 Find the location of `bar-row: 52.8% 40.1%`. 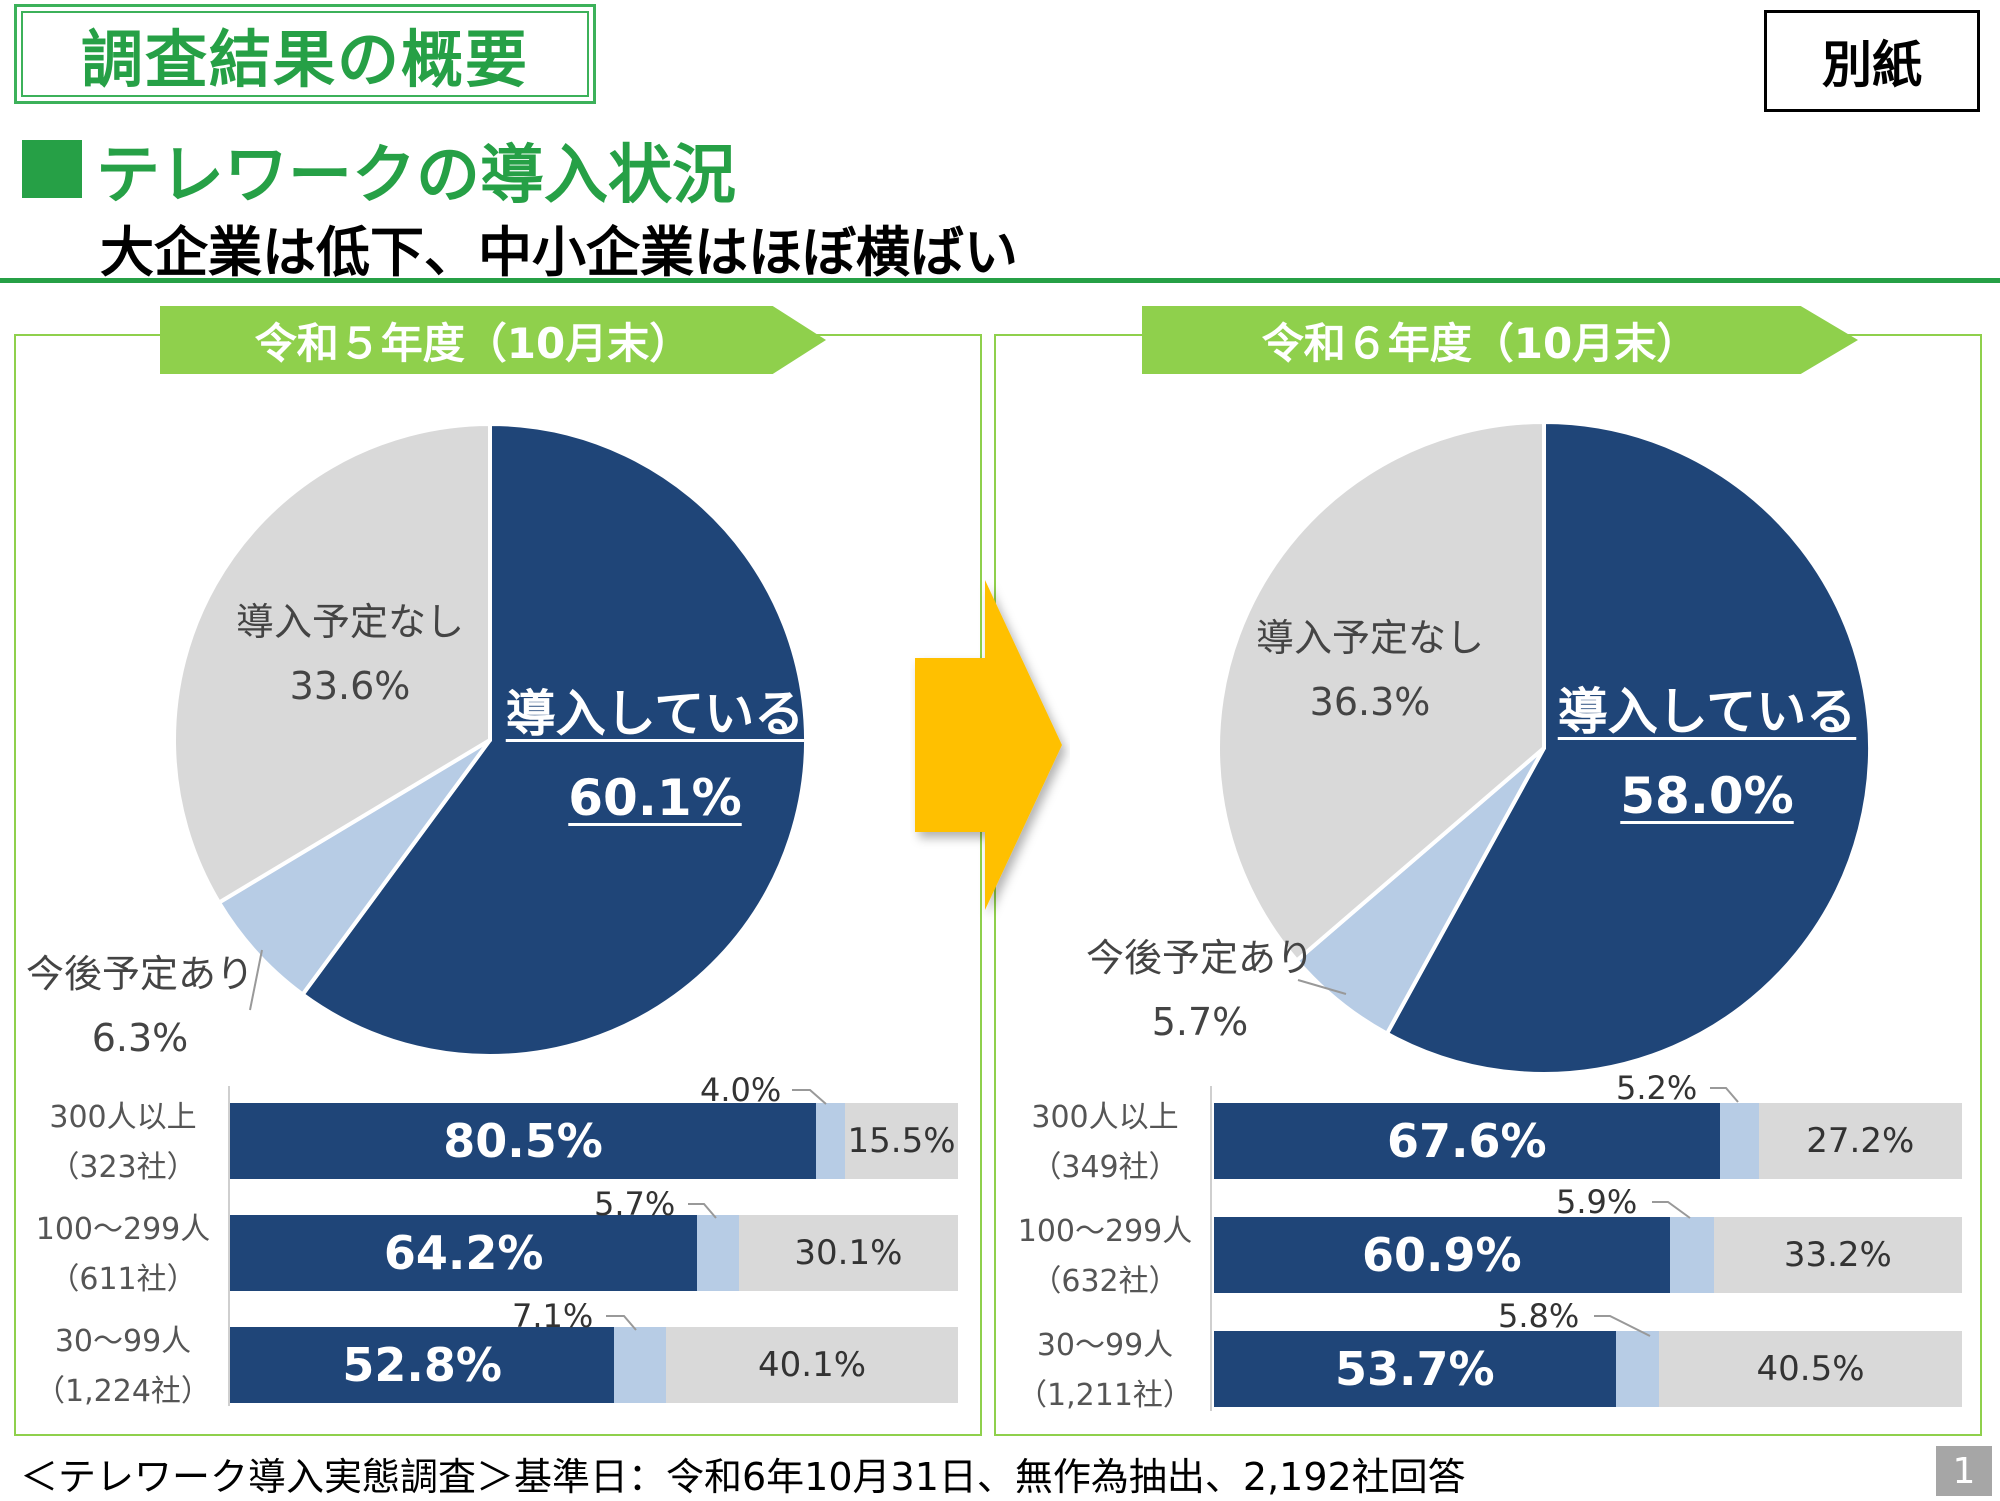

bar-row: 52.8% 40.1% is located at coordinates (594, 1365).